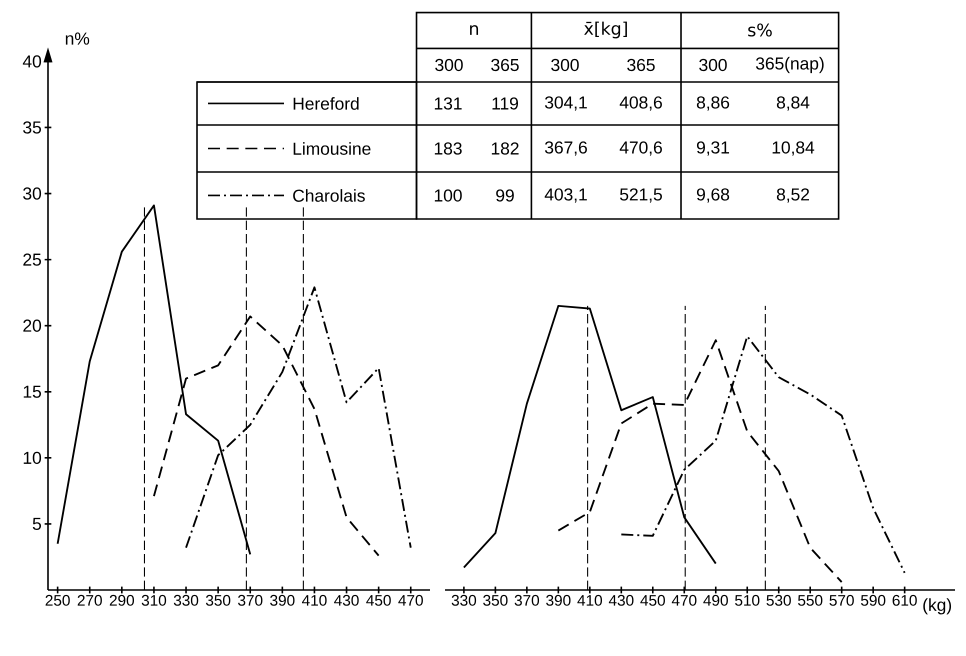 Image resolution: width=966 pixels, height=656 pixels. What do you see at coordinates (448, 195) in the screenshot?
I see `annotation: 100` at bounding box center [448, 195].